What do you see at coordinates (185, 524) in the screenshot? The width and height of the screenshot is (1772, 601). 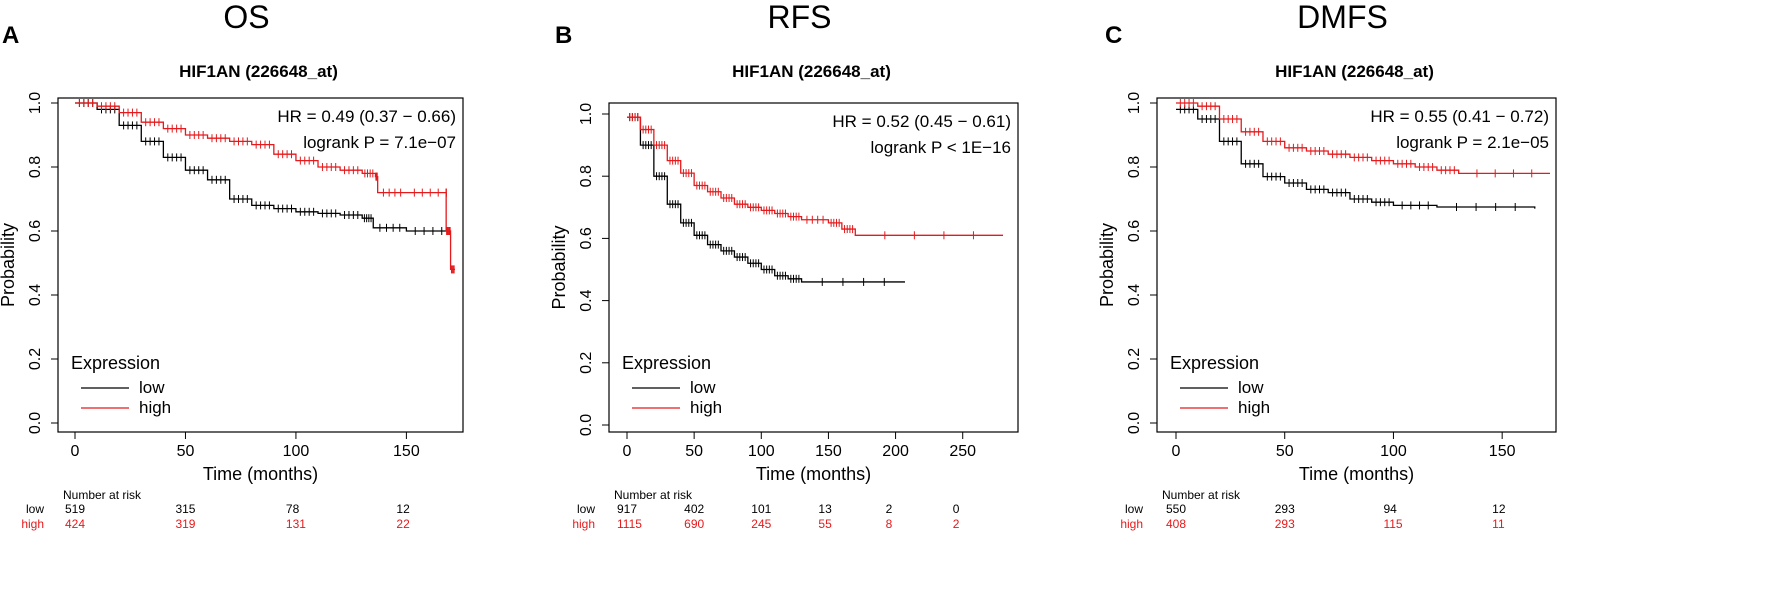 I see `risk-high-value: 319` at bounding box center [185, 524].